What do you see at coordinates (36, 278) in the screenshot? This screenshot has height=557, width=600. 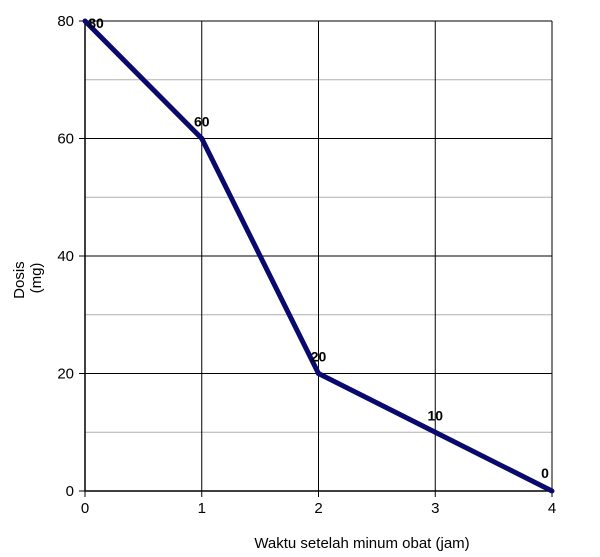 I see `y-axis-title-line-2: (mg)` at bounding box center [36, 278].